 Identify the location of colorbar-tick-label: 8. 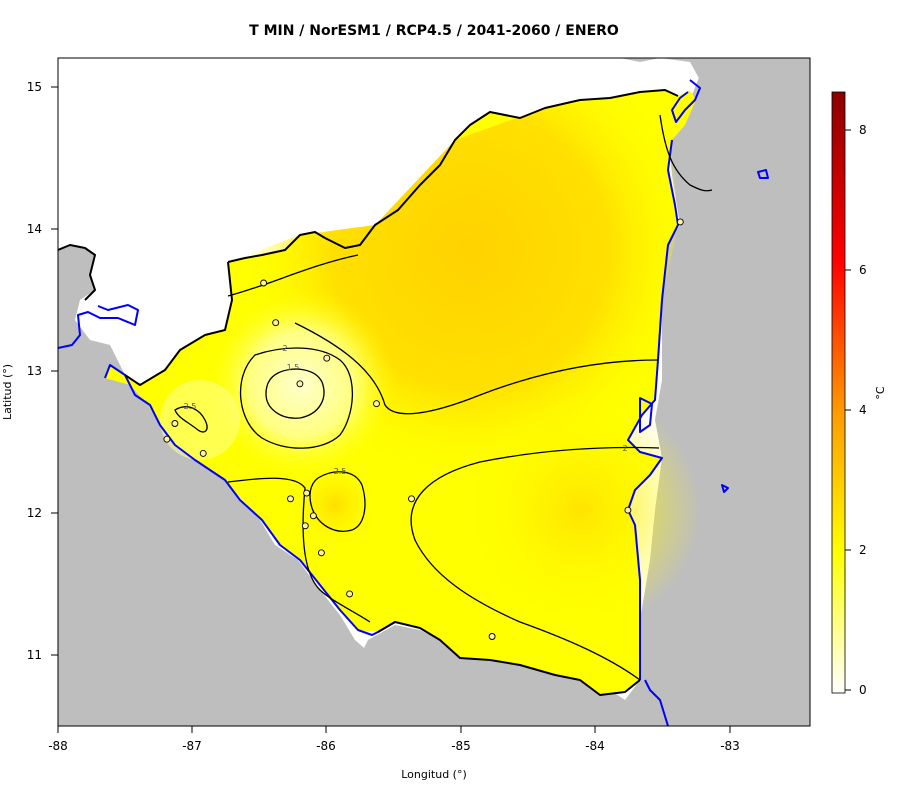
(863, 130).